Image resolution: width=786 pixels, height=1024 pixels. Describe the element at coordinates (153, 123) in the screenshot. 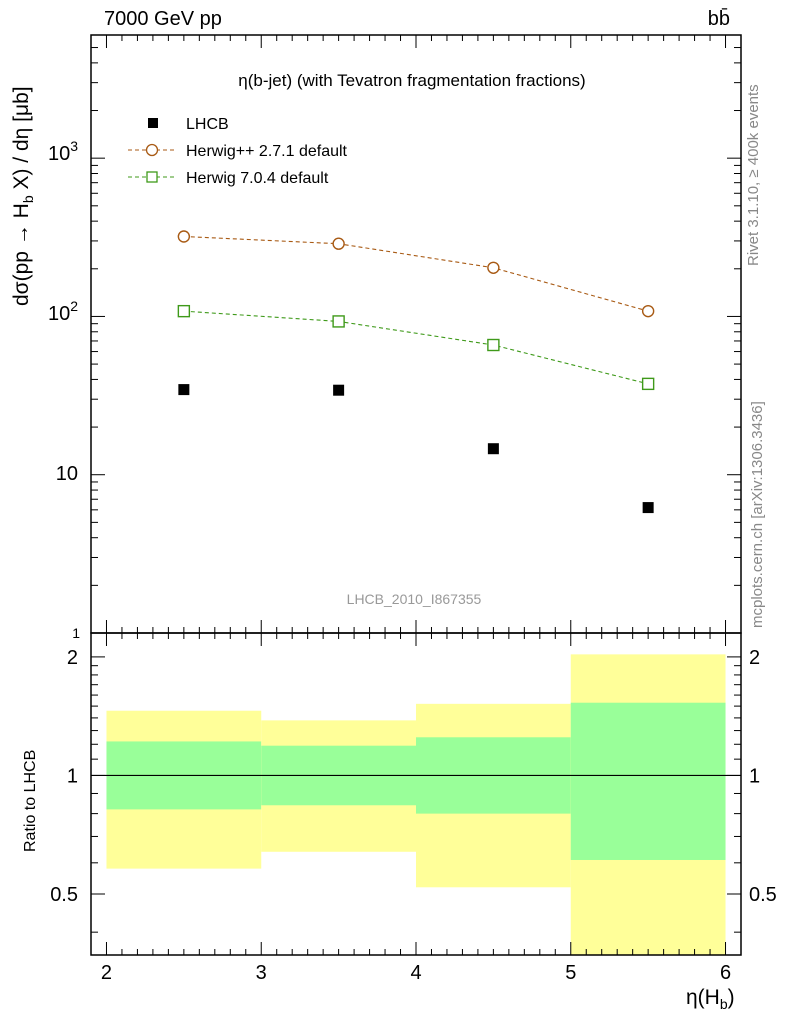

I see `legend-marker-lhcb` at that location.